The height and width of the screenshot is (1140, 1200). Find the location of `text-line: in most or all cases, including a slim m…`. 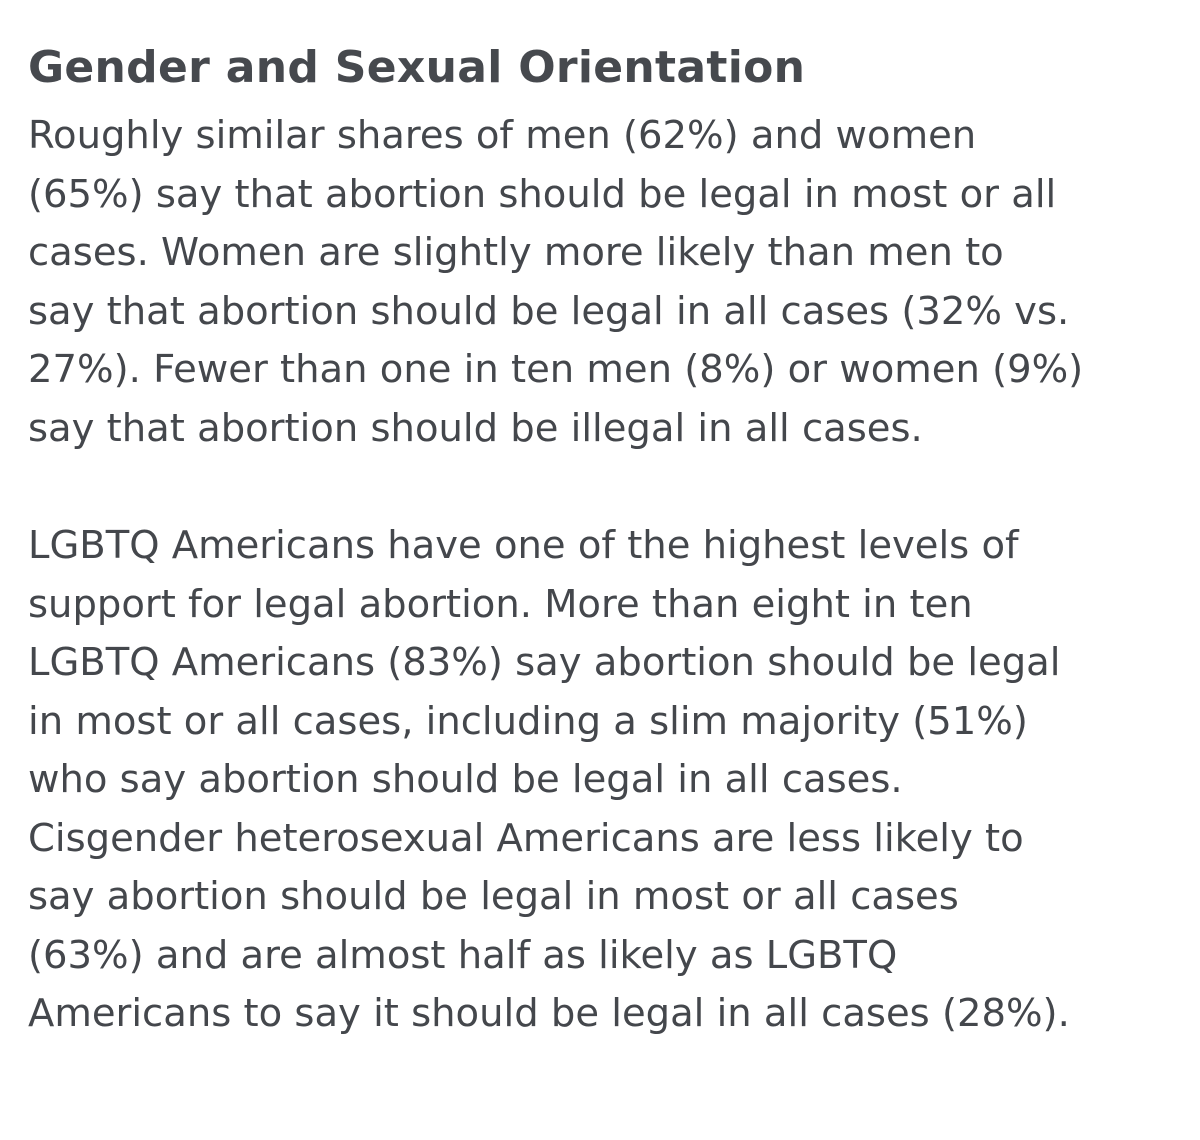

text-line: in most or all cases, including a slim m… is located at coordinates (528, 721).